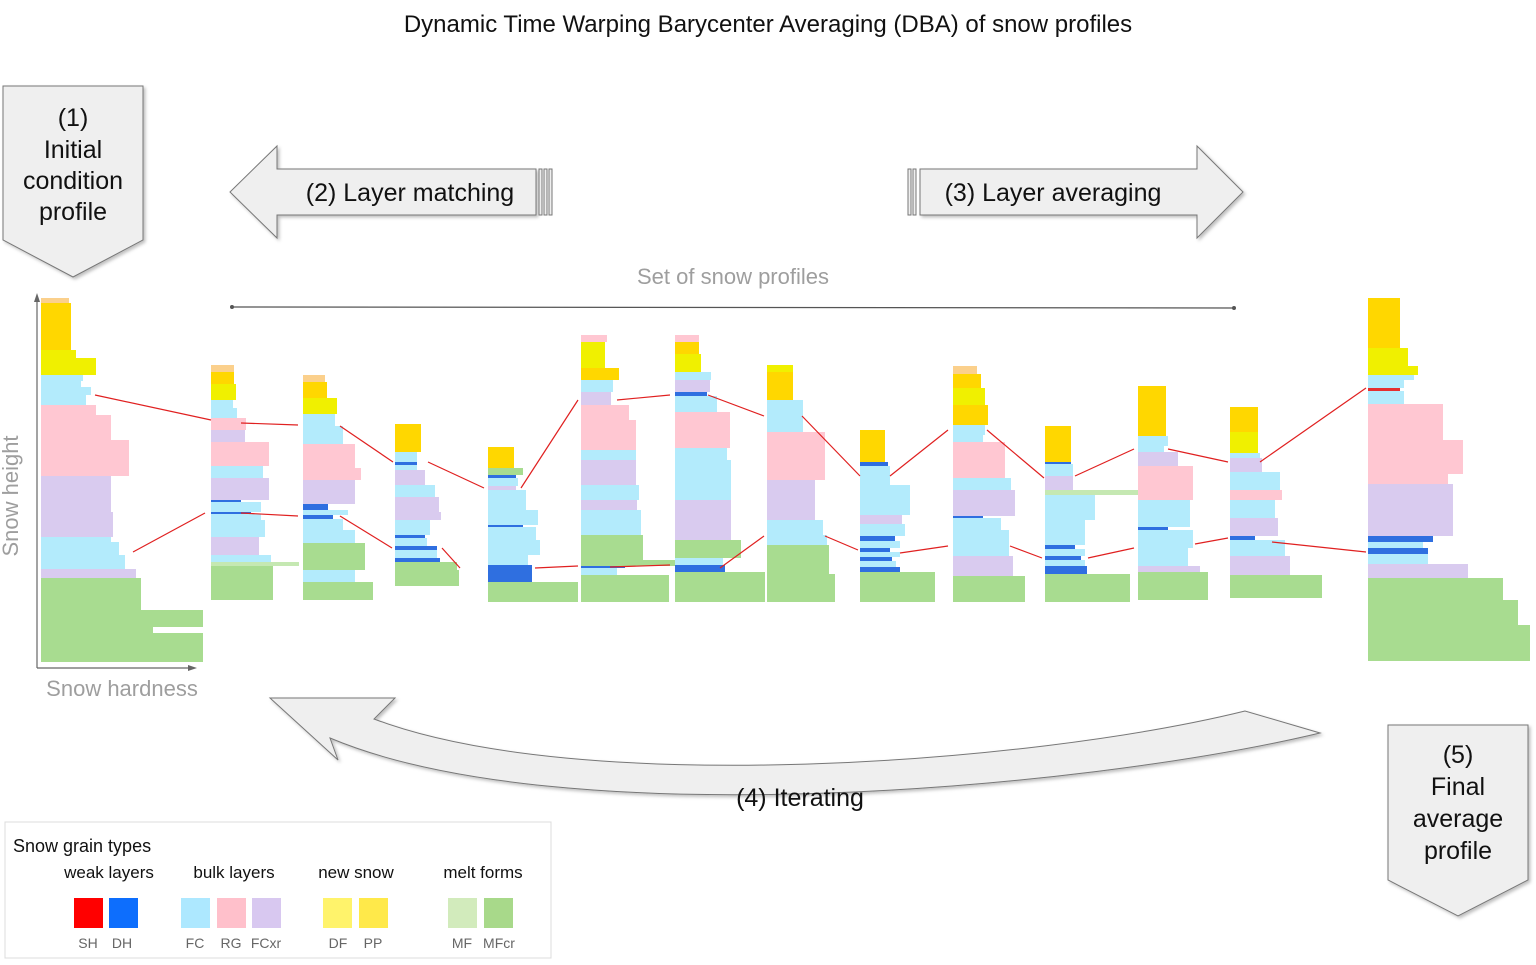  What do you see at coordinates (800, 798) in the screenshot?
I see `iterating-label: (4) Iterating` at bounding box center [800, 798].